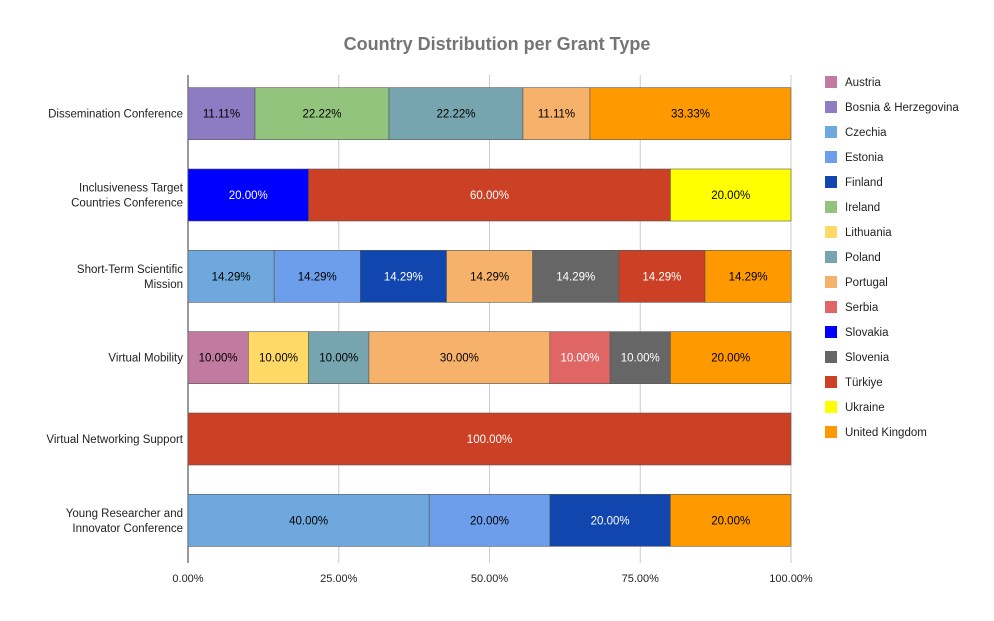 Image resolution: width=994 pixels, height=621 pixels. I want to click on data-label: 40.00%, so click(308, 521).